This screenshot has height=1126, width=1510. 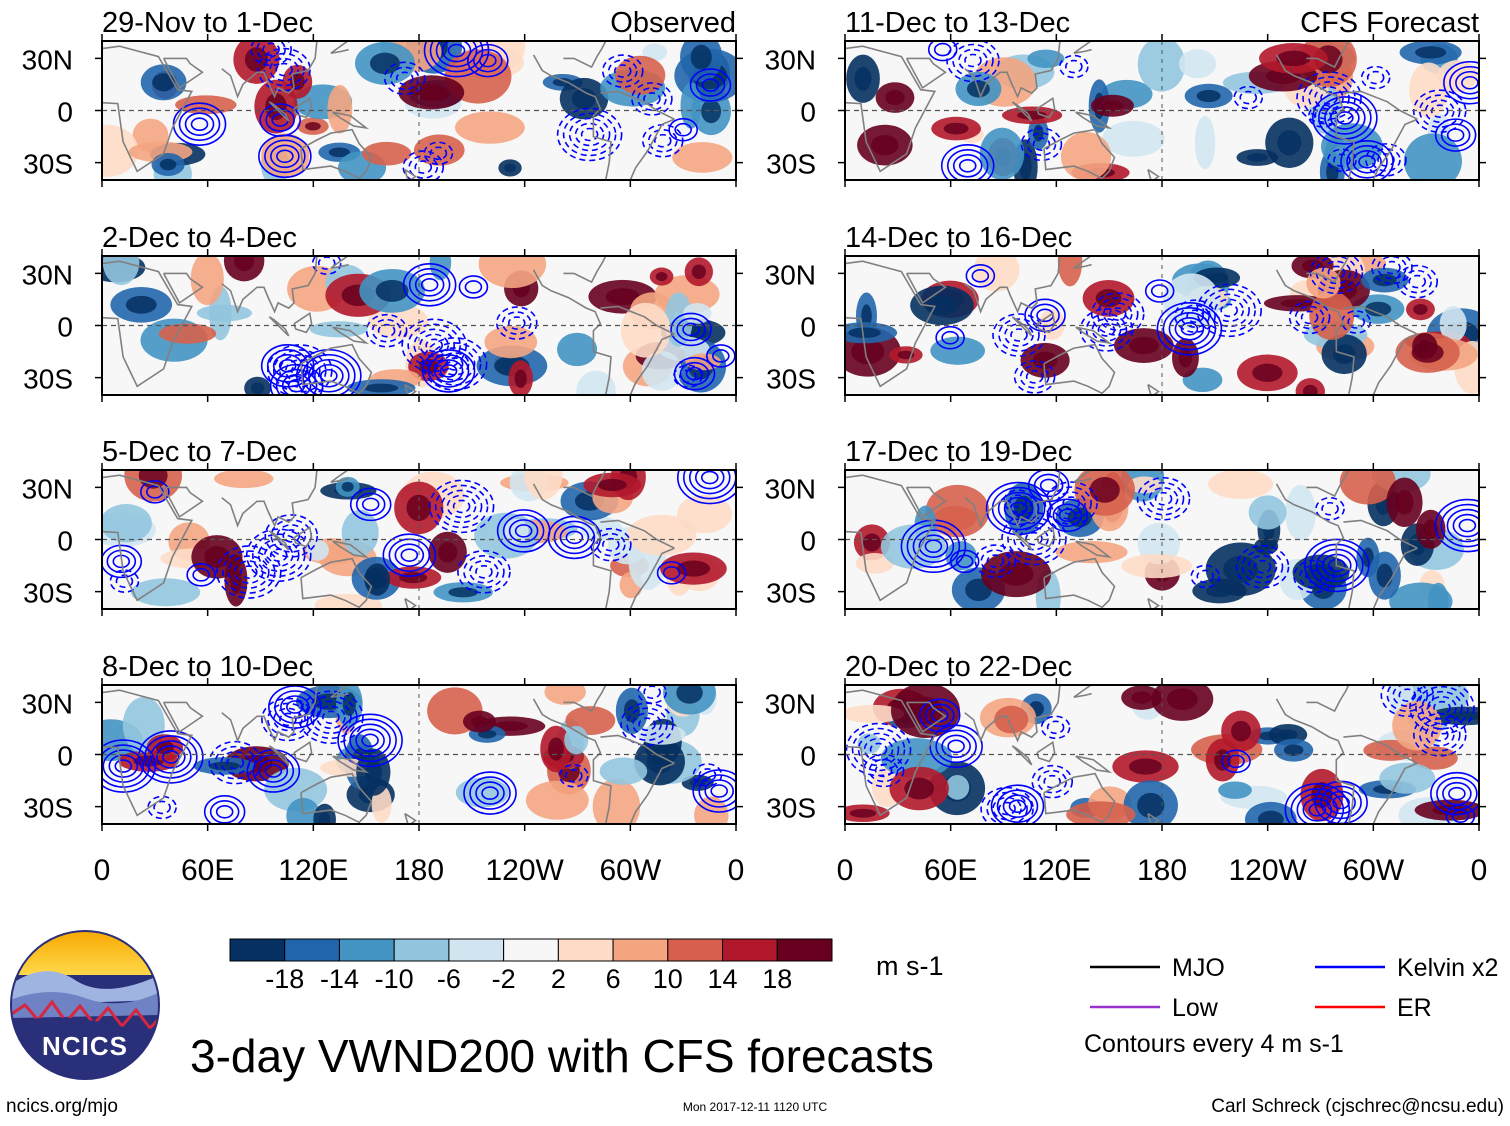 I want to click on figure-title: 3-day VWND200 with CFS forecasts, so click(x=562, y=1056).